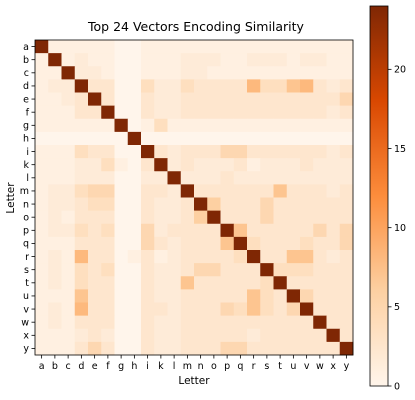  What do you see at coordinates (347, 366) in the screenshot?
I see `x-tick-label: y` at bounding box center [347, 366].